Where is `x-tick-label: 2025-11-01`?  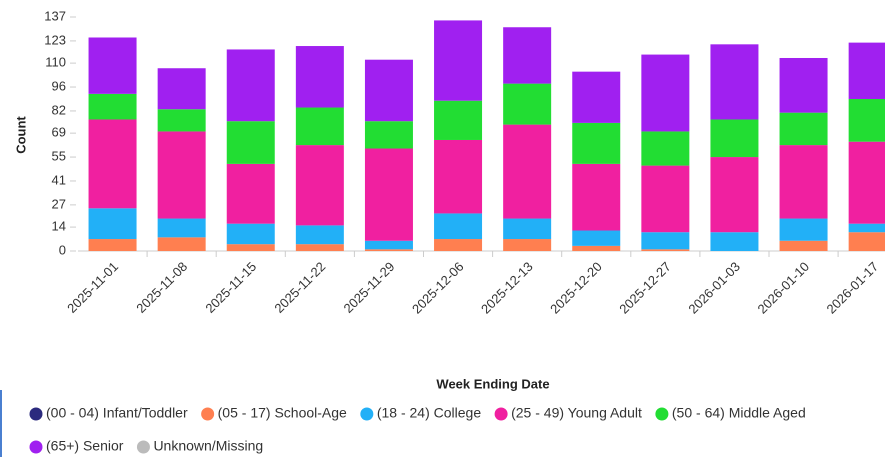 x-tick-label: 2025-11-01 is located at coordinates (92, 287).